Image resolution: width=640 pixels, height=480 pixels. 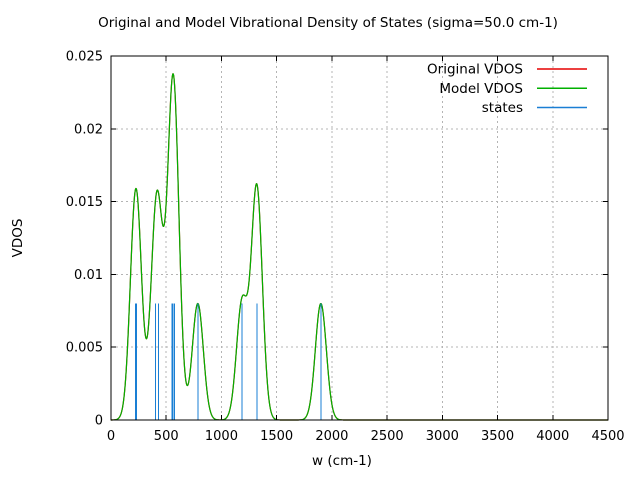 I want to click on x-tick-label: 3500, so click(x=497, y=436).